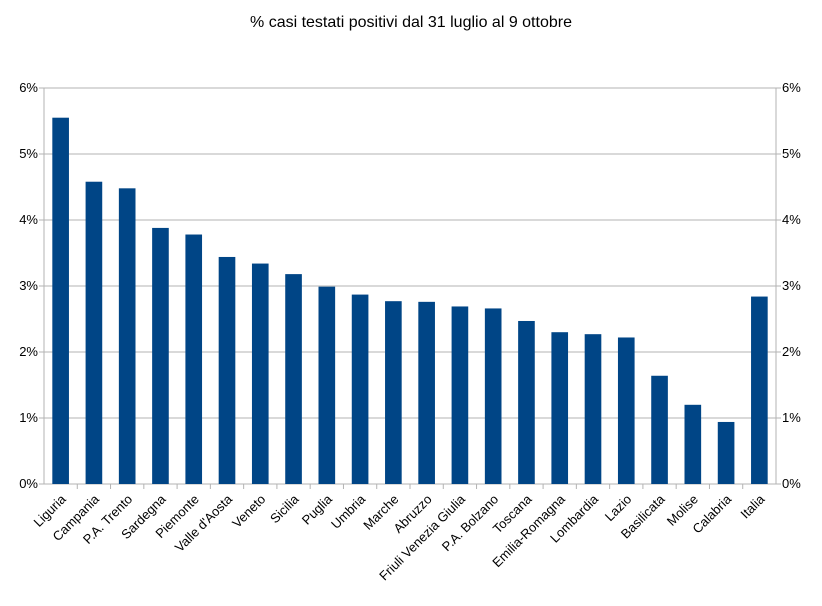  What do you see at coordinates (791, 483) in the screenshot?
I see `y2-tick-label: 0%` at bounding box center [791, 483].